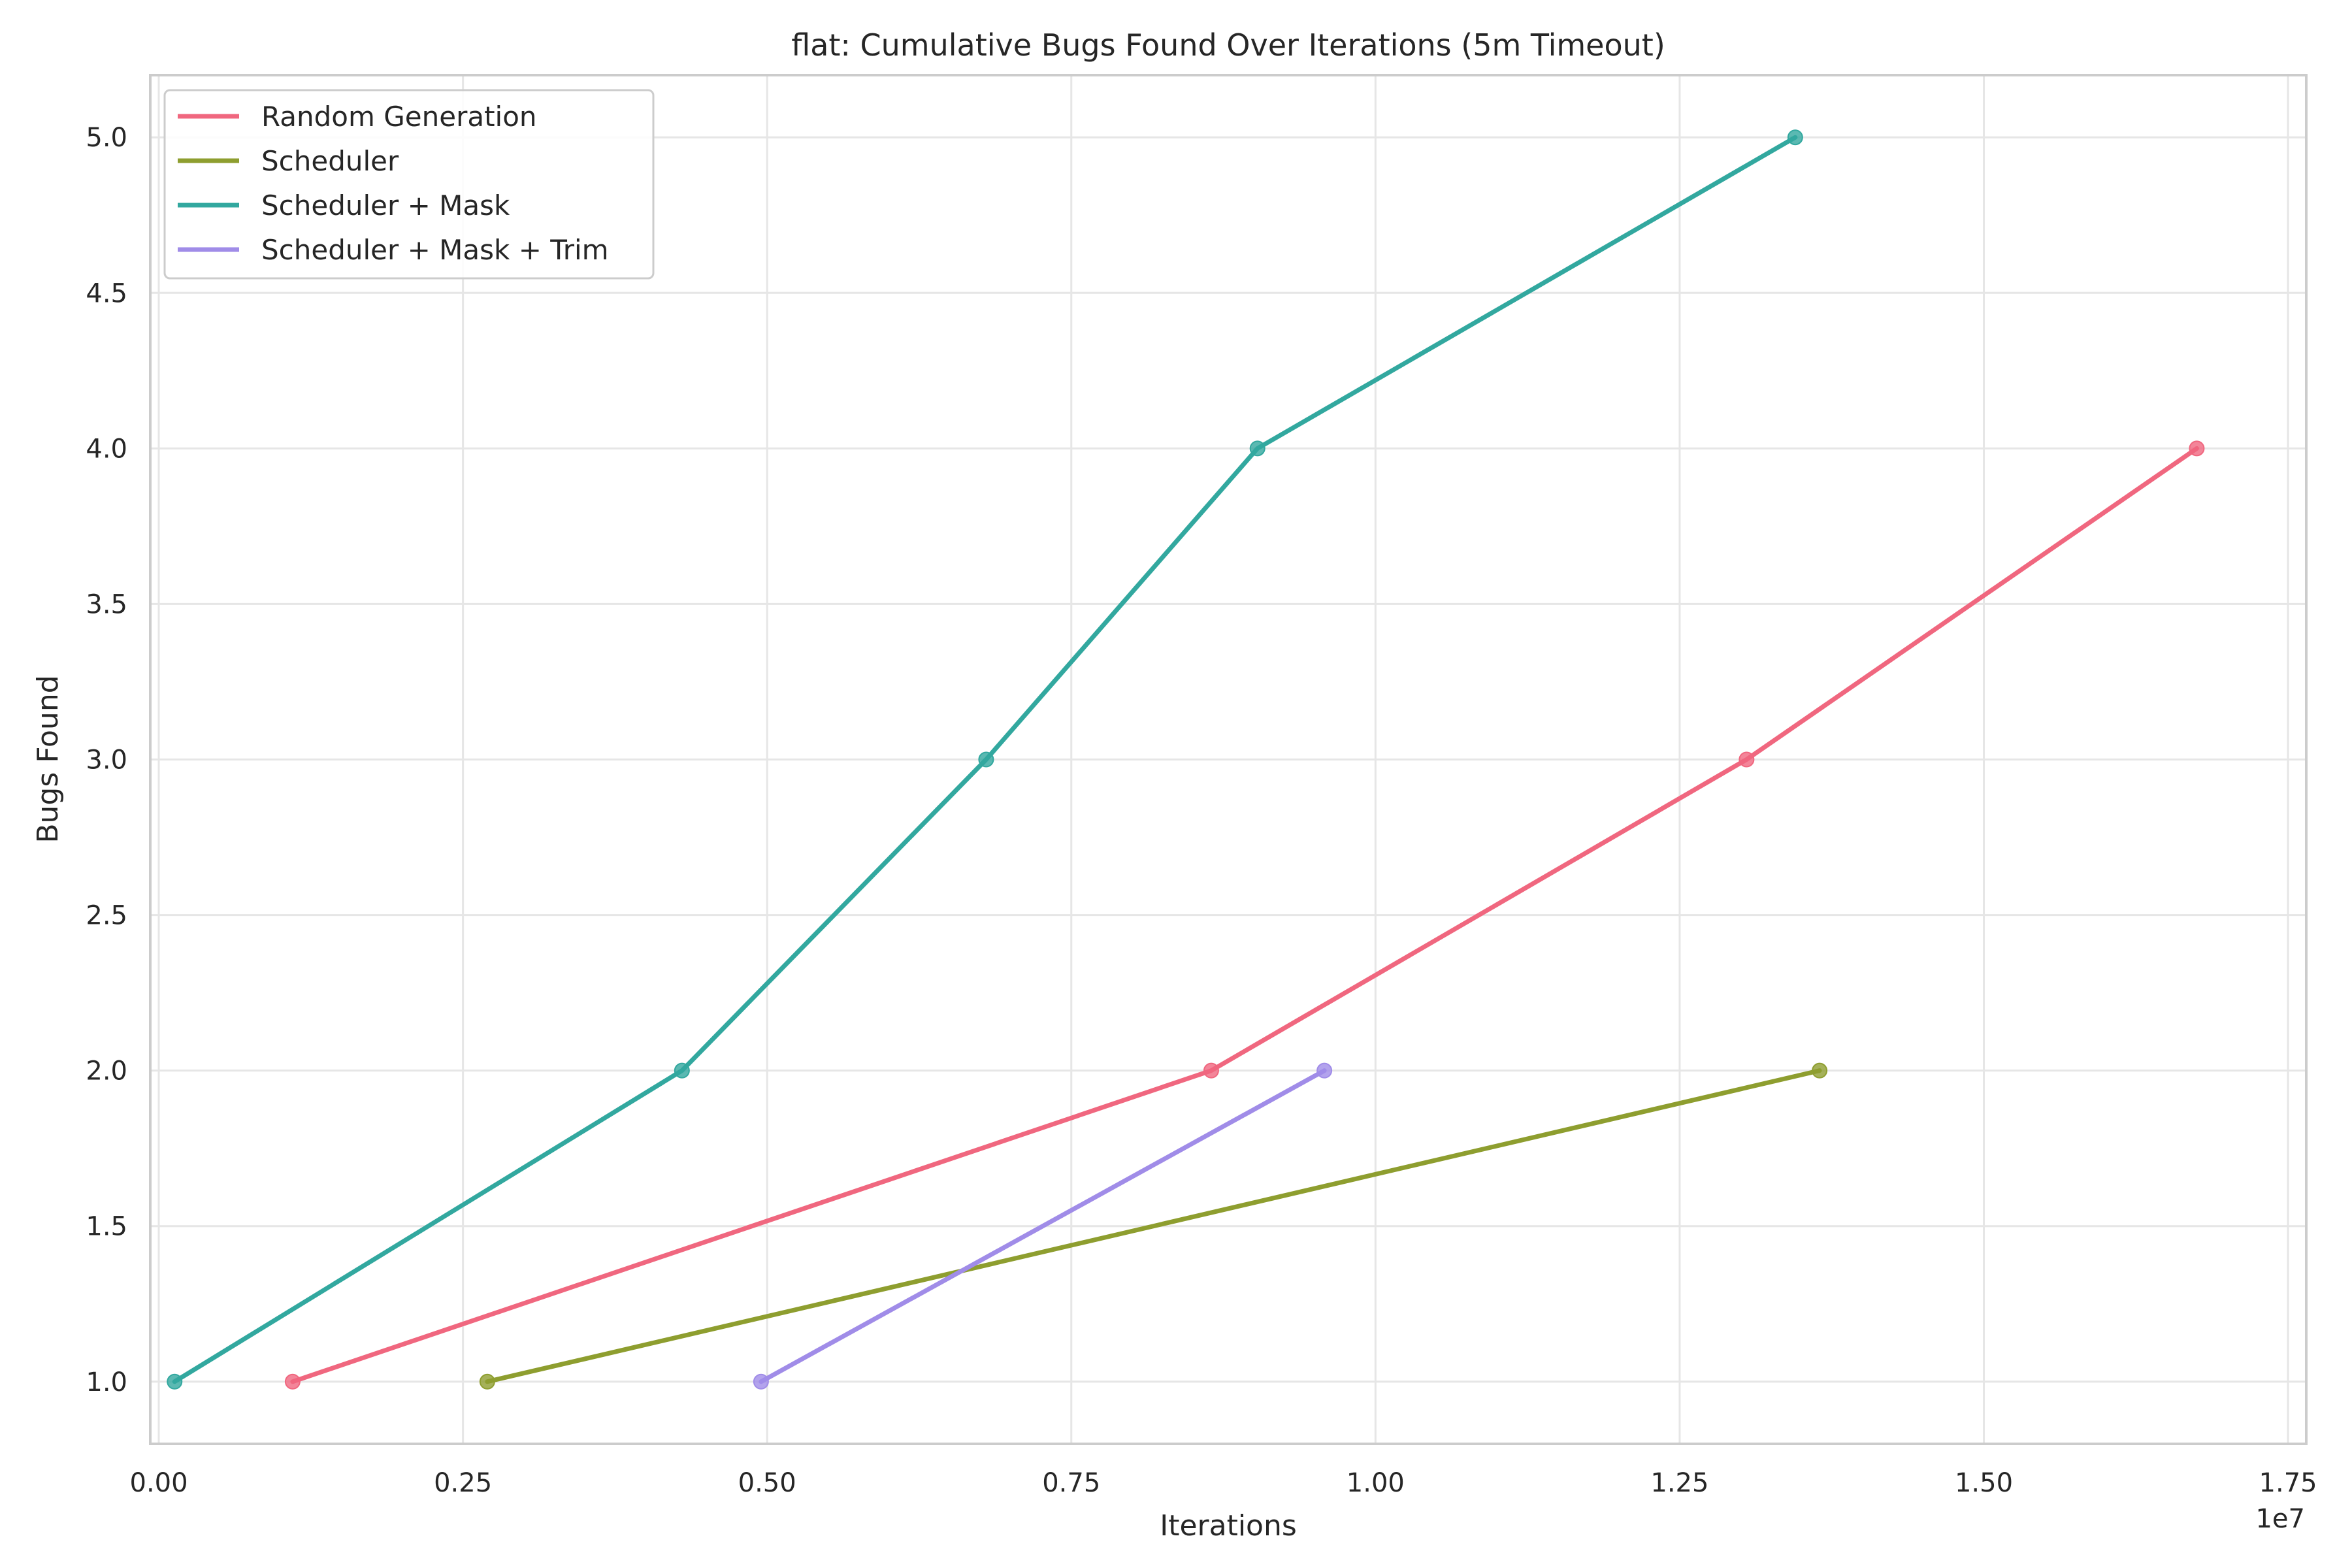  Describe the element at coordinates (106, 293) in the screenshot. I see `y-tick-label: 4.5` at that location.